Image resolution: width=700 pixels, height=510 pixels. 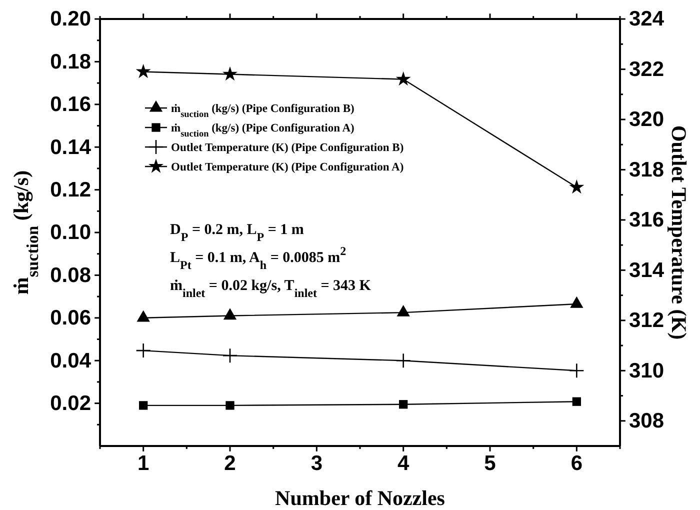 What do you see at coordinates (70, 318) in the screenshot?
I see `y-tick-label: 0.06` at bounding box center [70, 318].